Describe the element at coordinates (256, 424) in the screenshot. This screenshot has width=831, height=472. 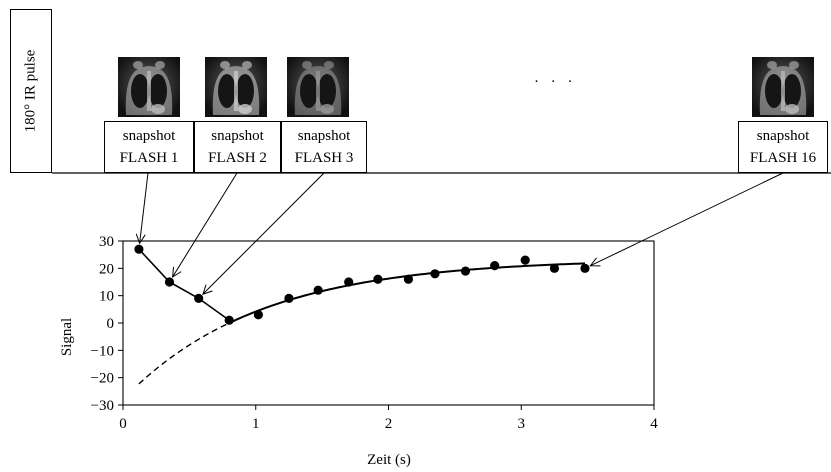
I see `x-tick-label: 1` at that location.